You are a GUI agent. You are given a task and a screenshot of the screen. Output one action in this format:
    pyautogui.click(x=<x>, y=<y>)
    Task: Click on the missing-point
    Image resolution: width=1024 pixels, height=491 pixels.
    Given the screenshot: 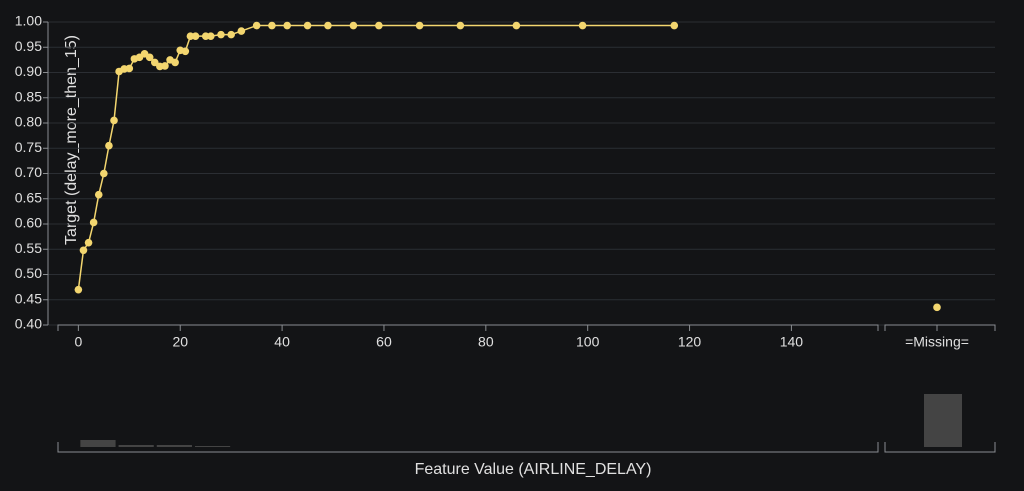 What is the action you would take?
    pyautogui.click(x=937, y=307)
    